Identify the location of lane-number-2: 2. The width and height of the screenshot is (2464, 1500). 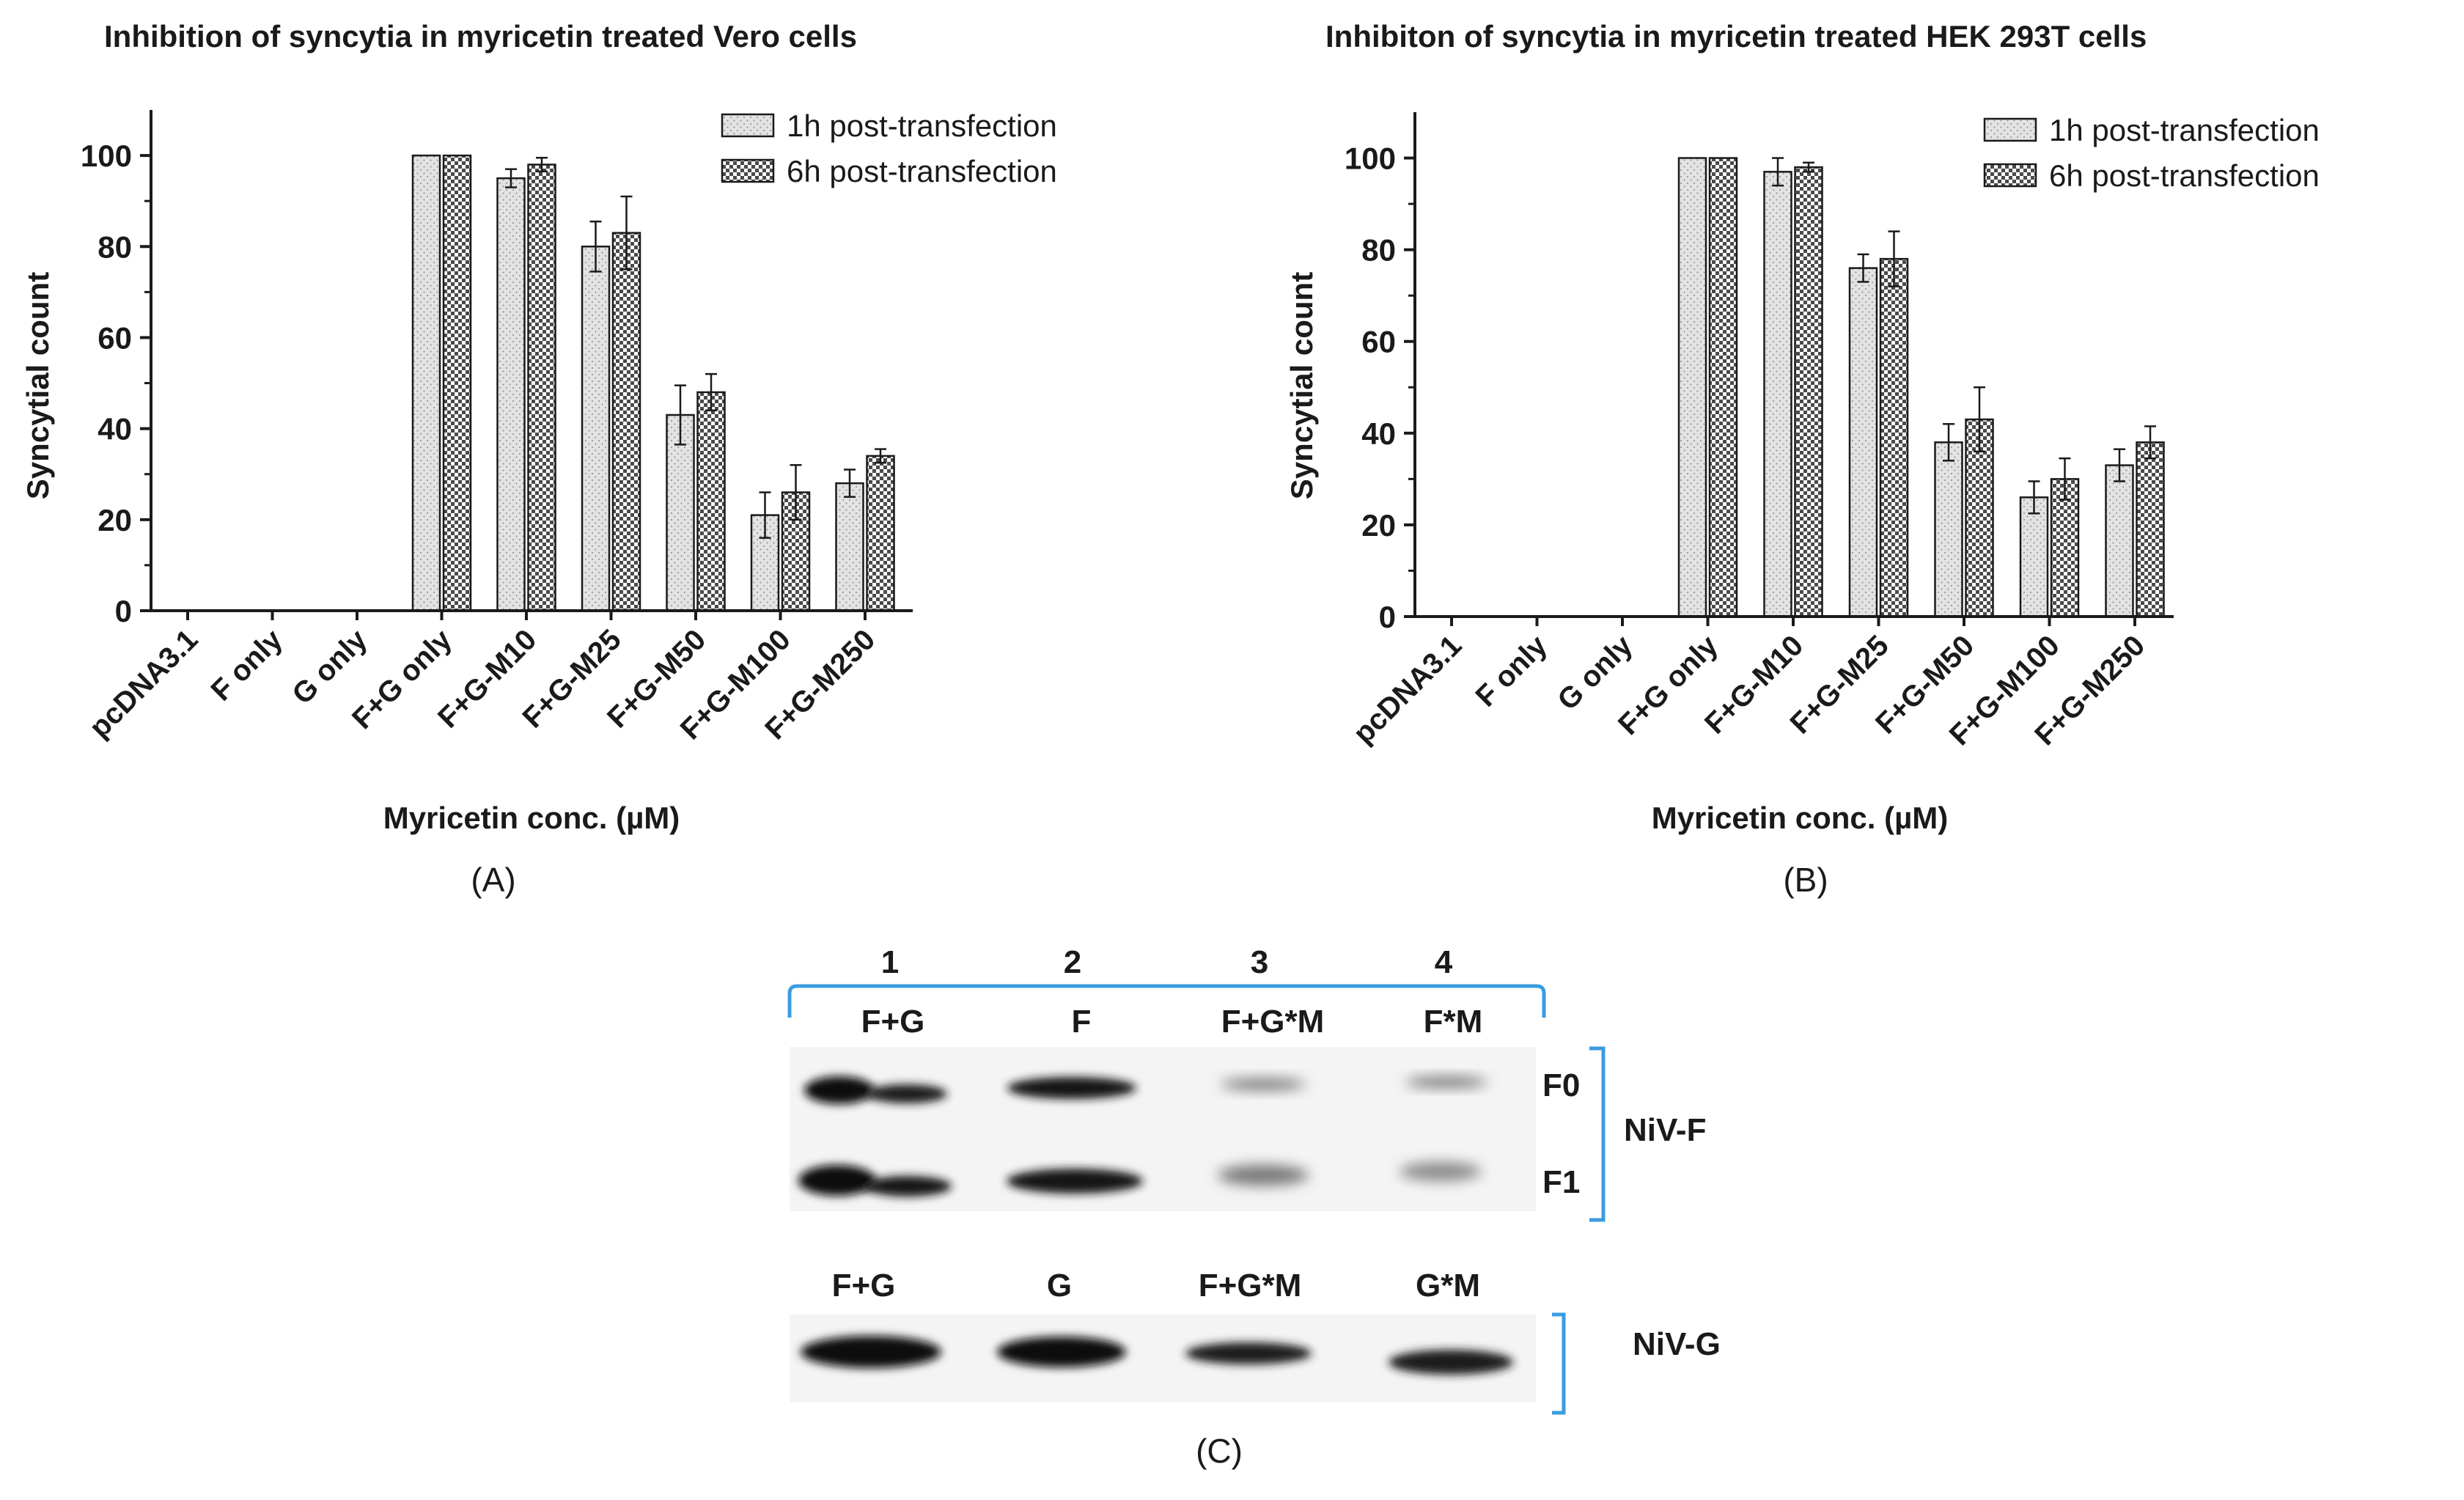
(1072, 962).